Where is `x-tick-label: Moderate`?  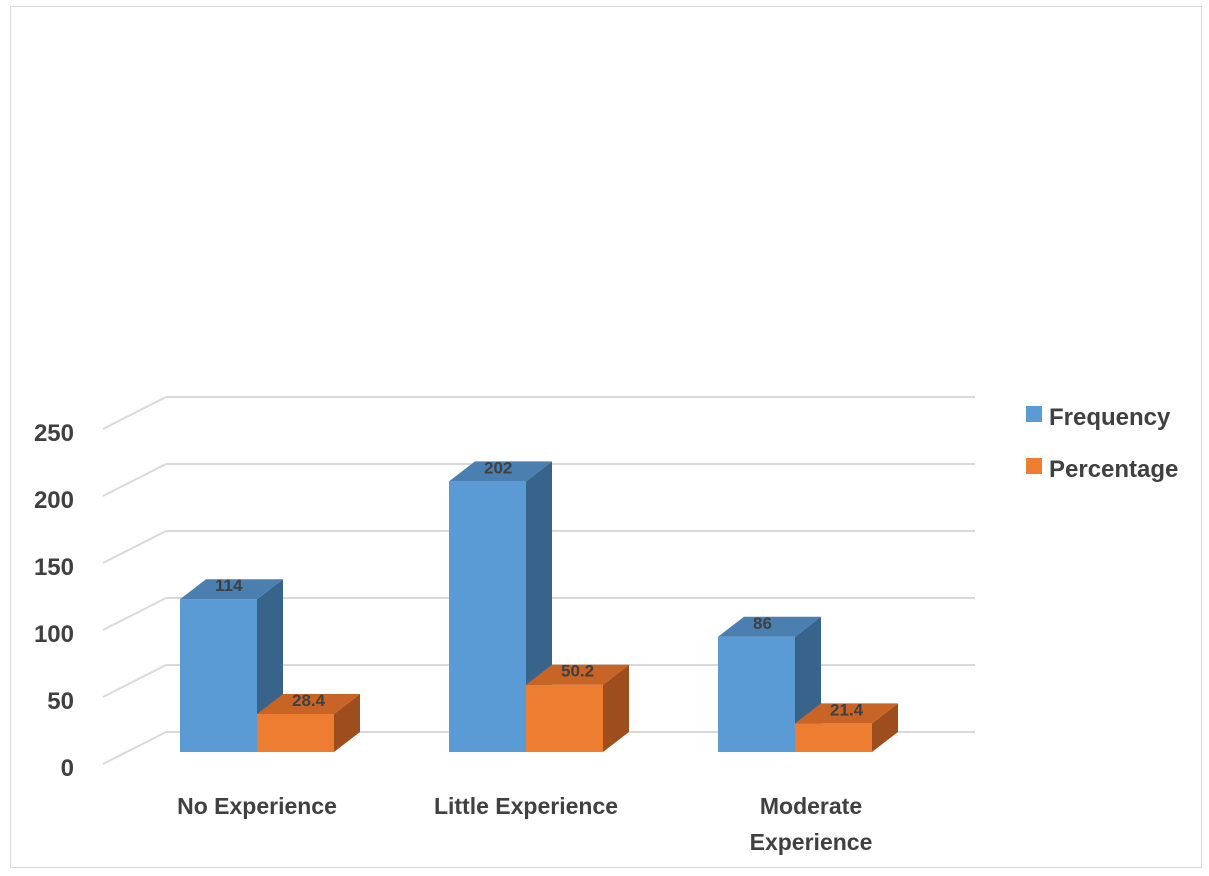 x-tick-label: Moderate is located at coordinates (811, 806).